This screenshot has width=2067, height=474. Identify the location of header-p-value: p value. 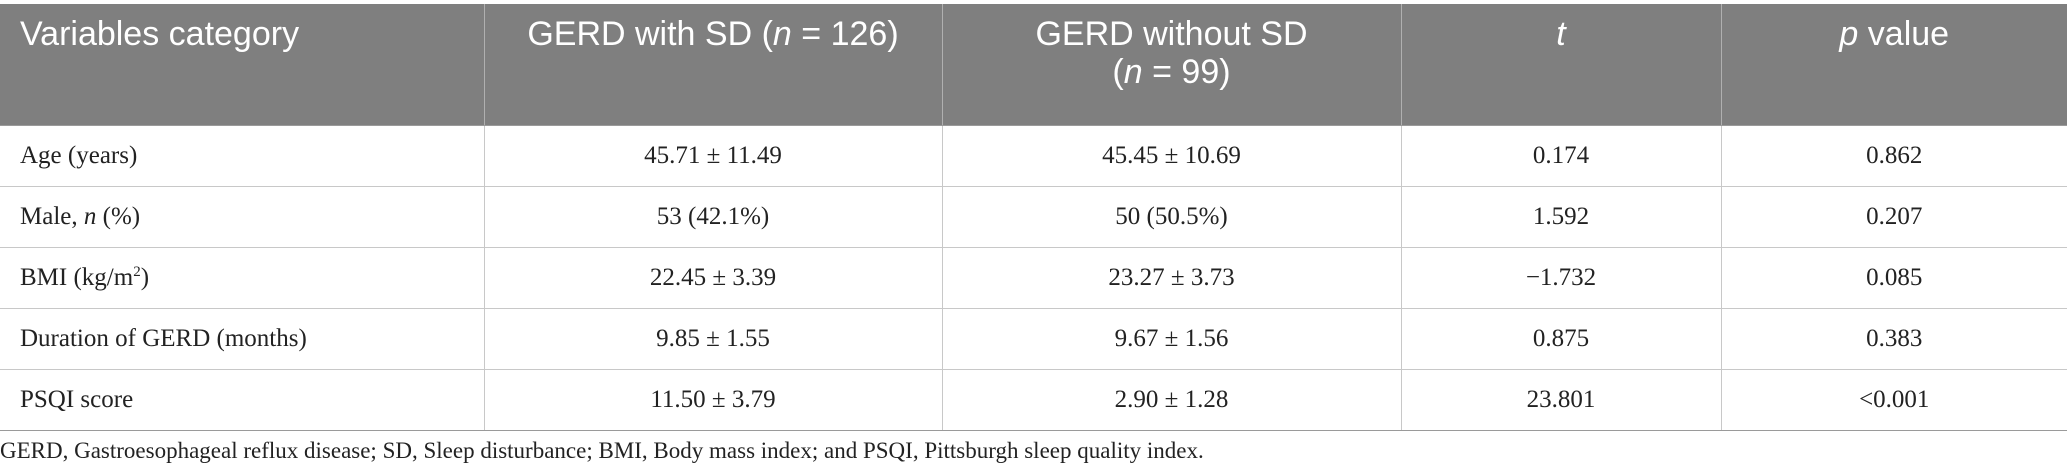
(1894, 65).